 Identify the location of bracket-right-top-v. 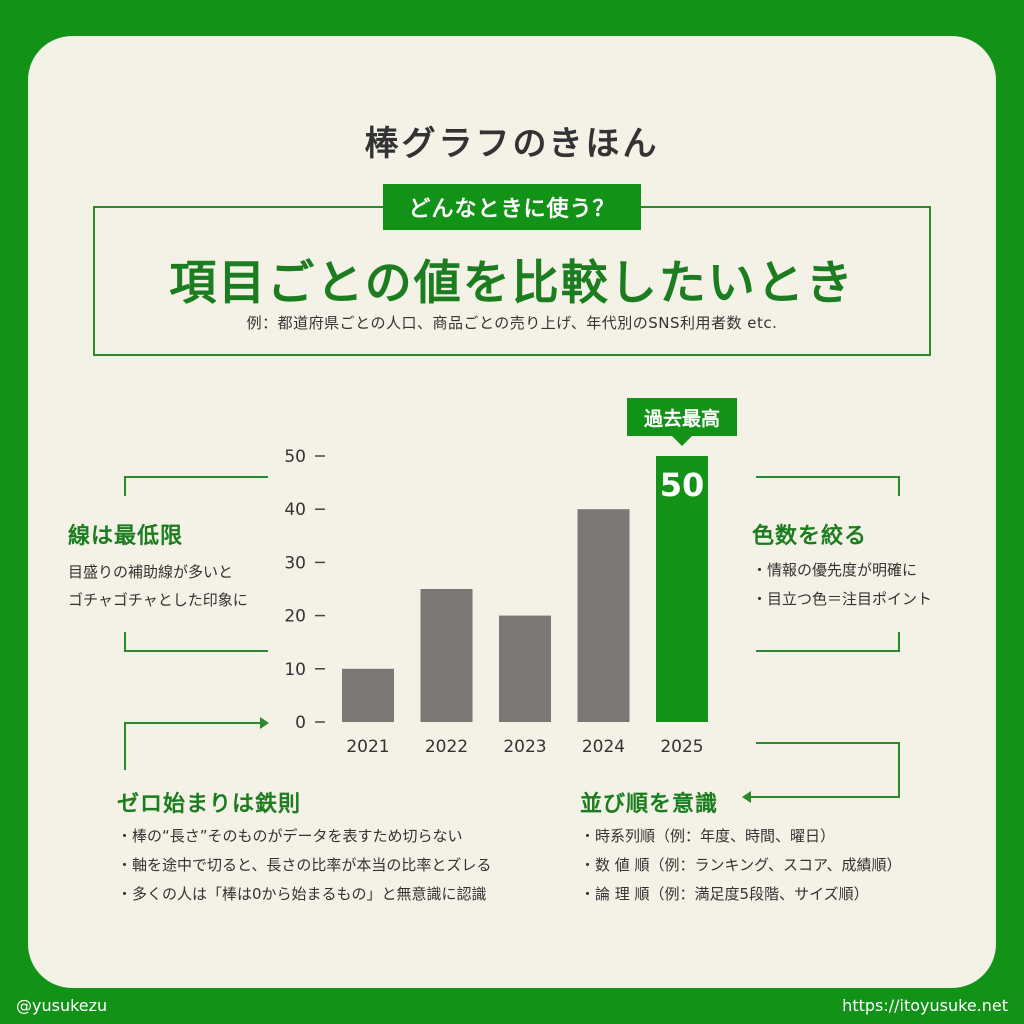
(899, 486).